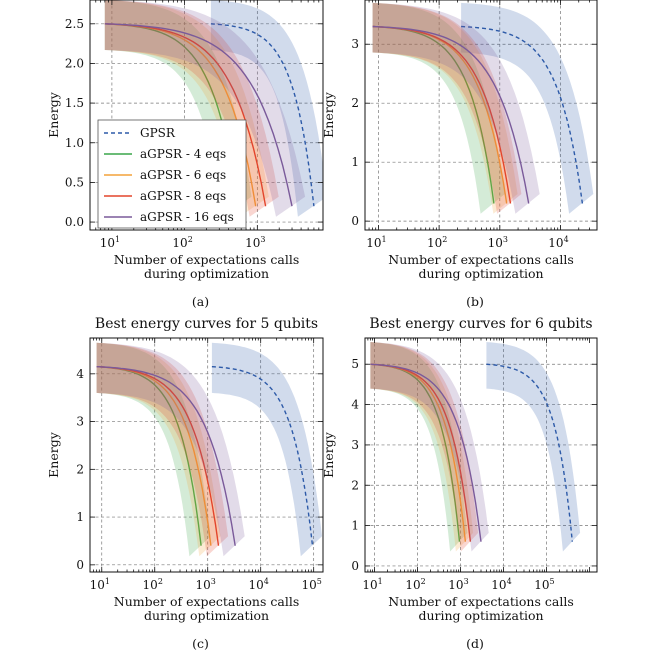 This screenshot has height=655, width=655. I want to click on panel-label: (b), so click(475, 301).